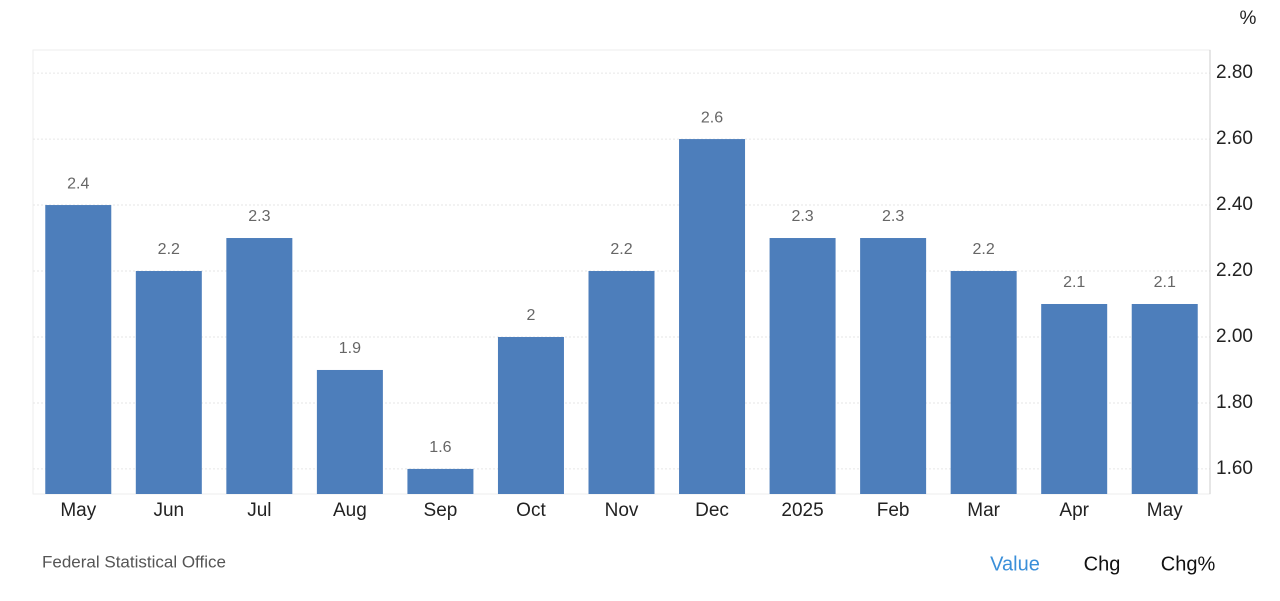 The width and height of the screenshot is (1280, 601). What do you see at coordinates (802, 510) in the screenshot?
I see `x-tick-label: 2025` at bounding box center [802, 510].